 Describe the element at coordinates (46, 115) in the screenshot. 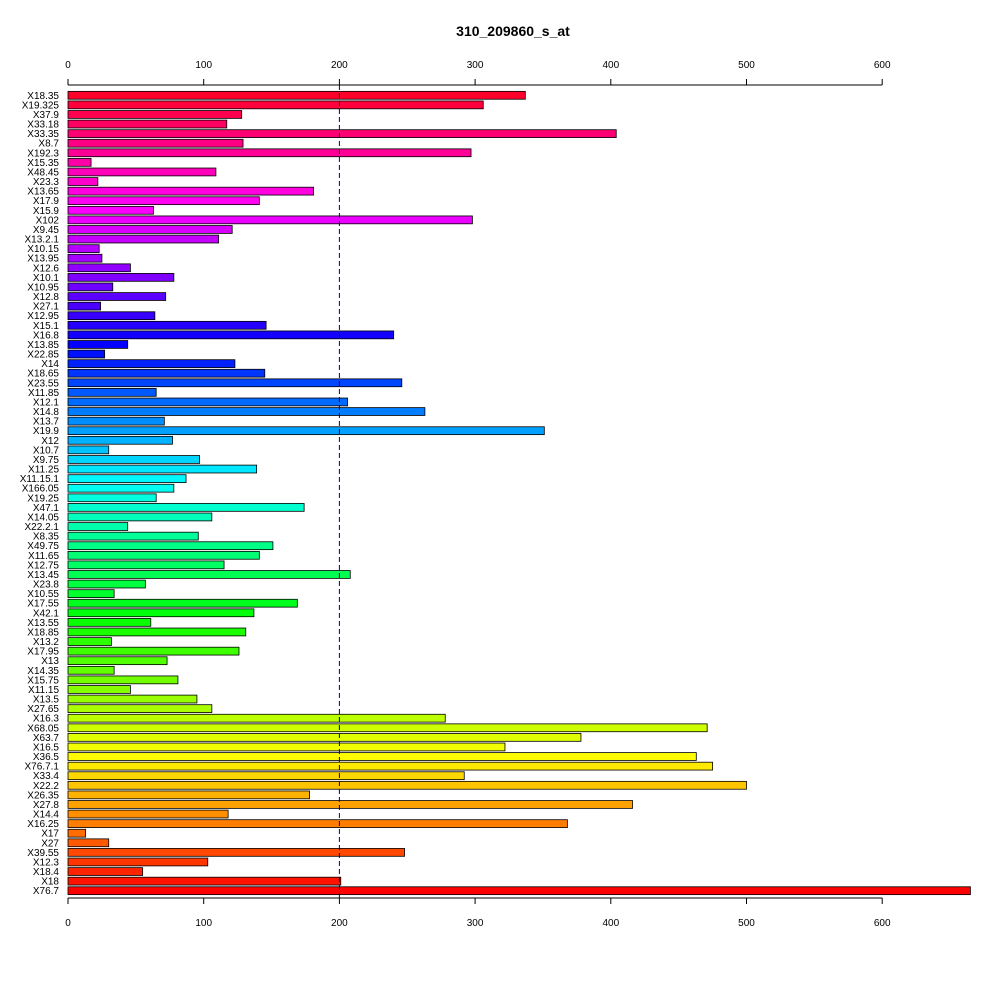

I see `category-label: X37.9` at that location.